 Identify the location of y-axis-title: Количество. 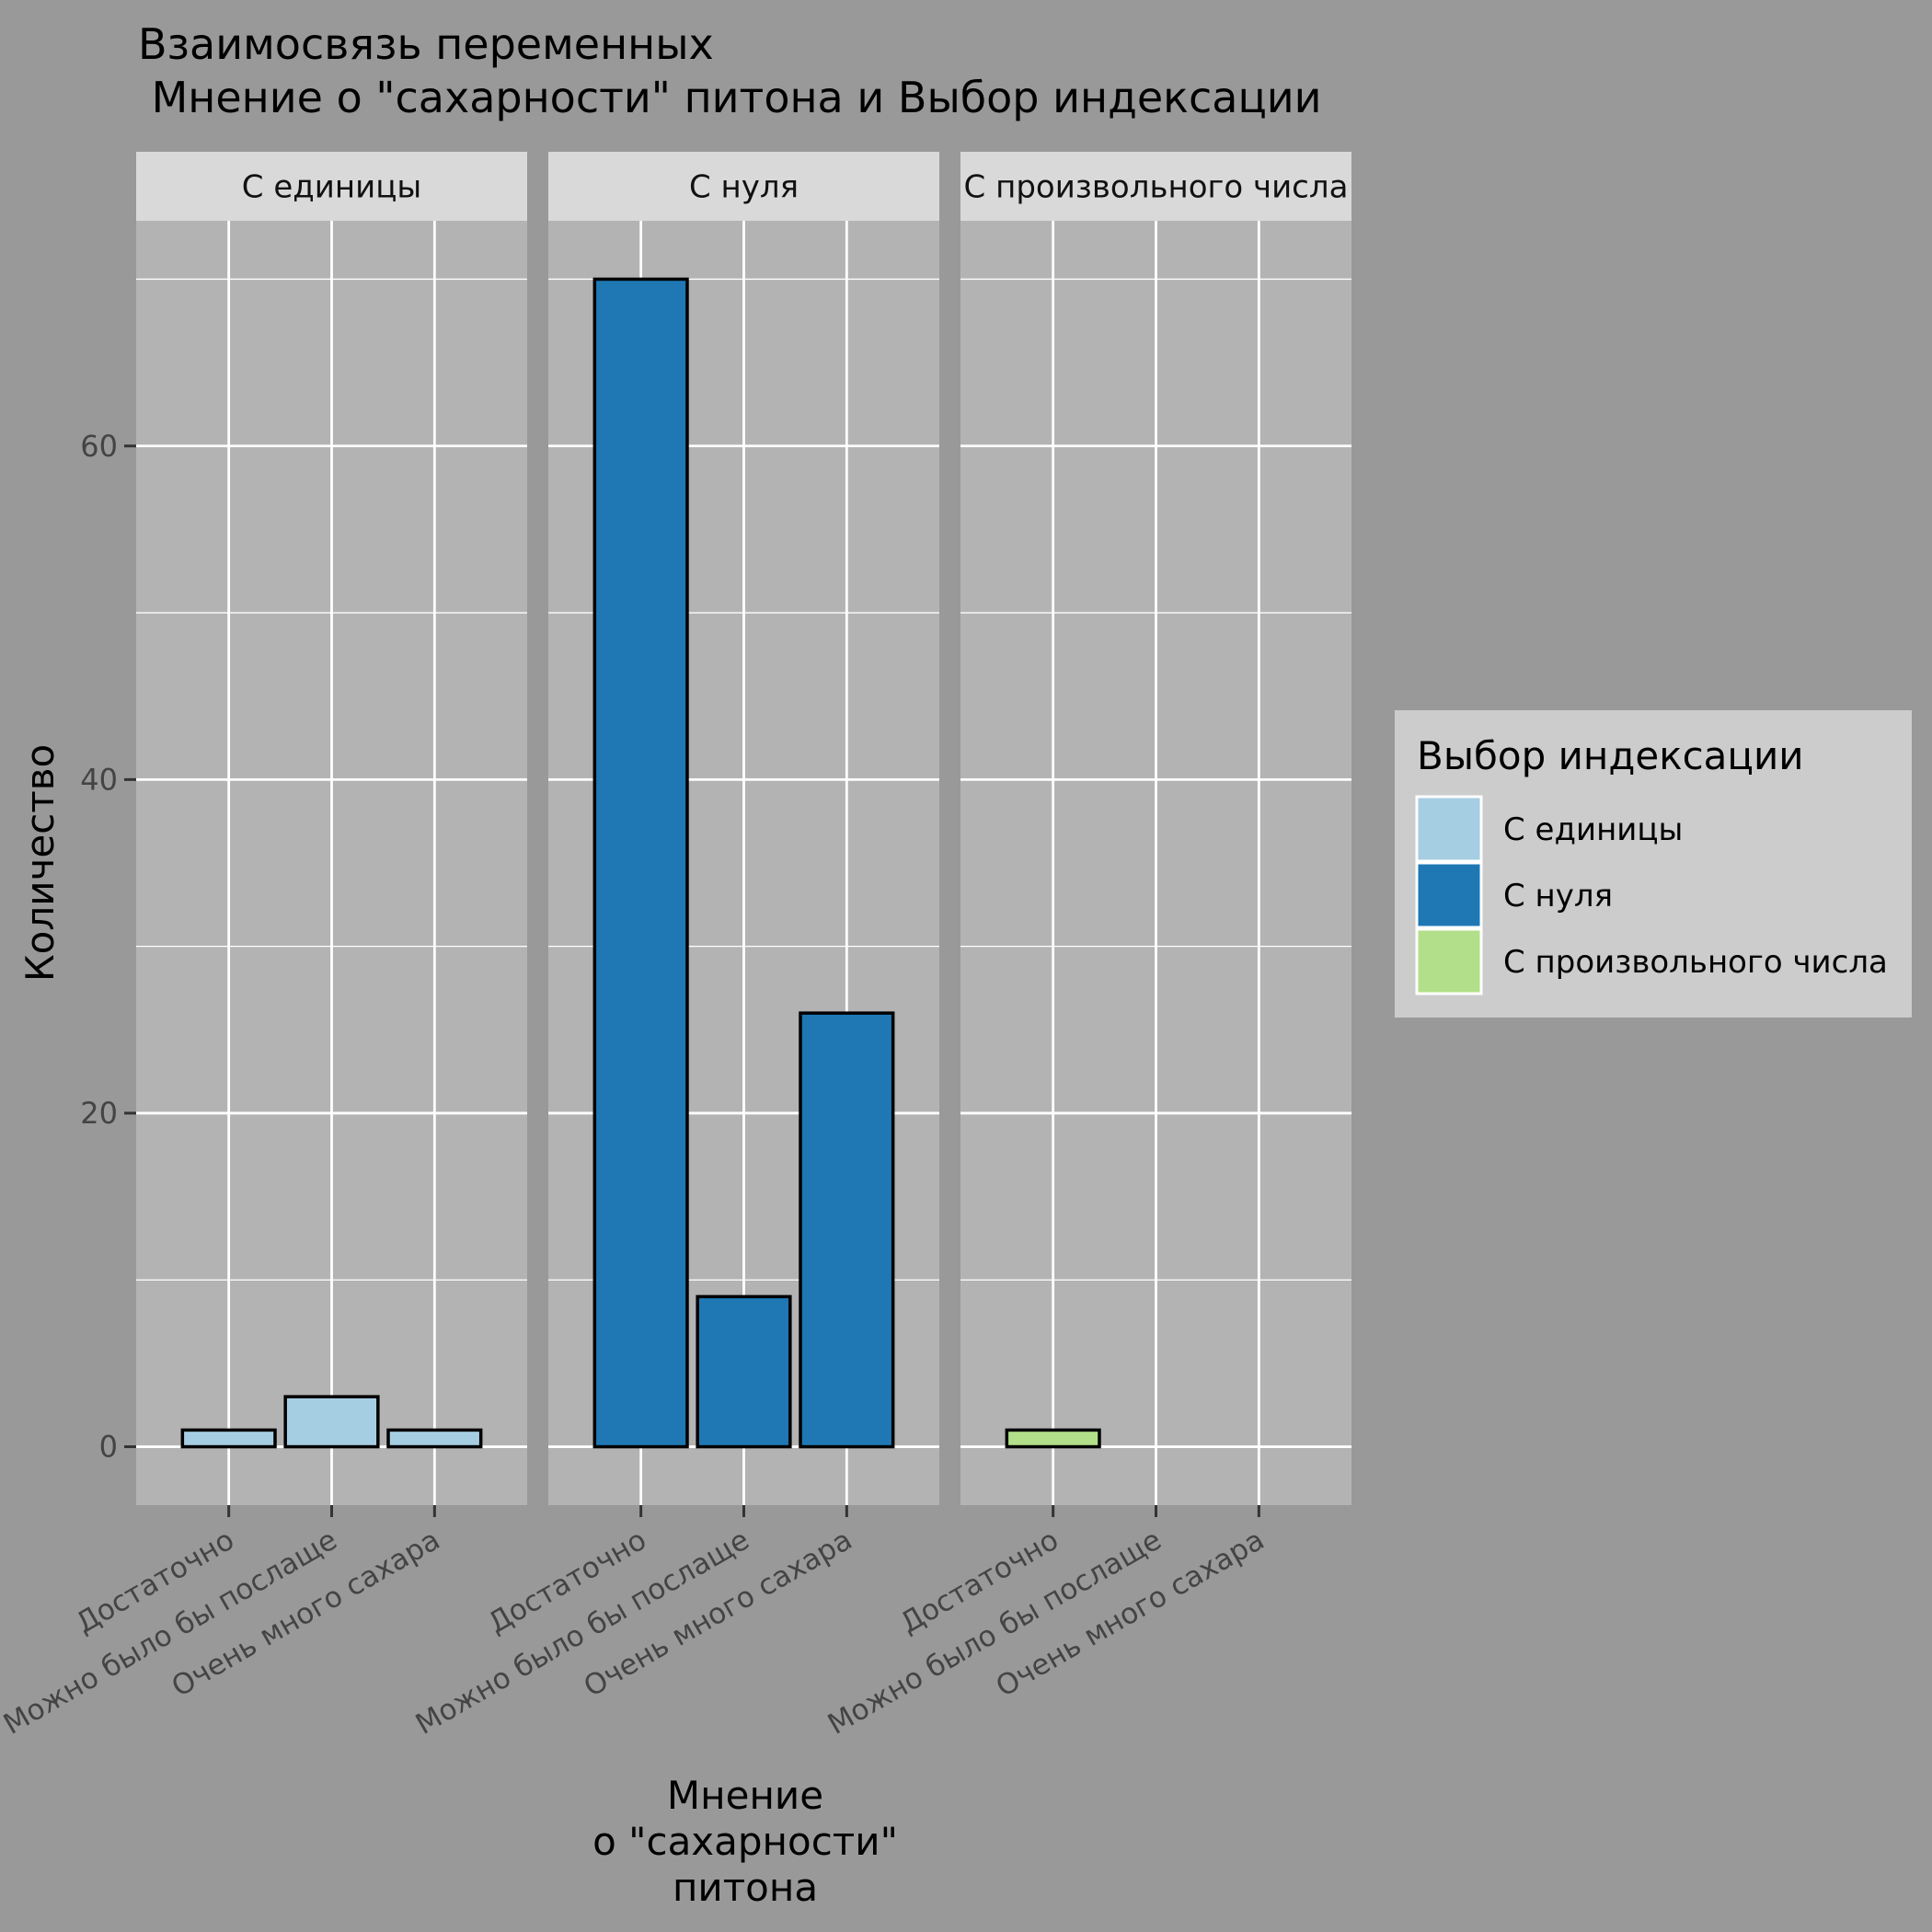
(40, 863).